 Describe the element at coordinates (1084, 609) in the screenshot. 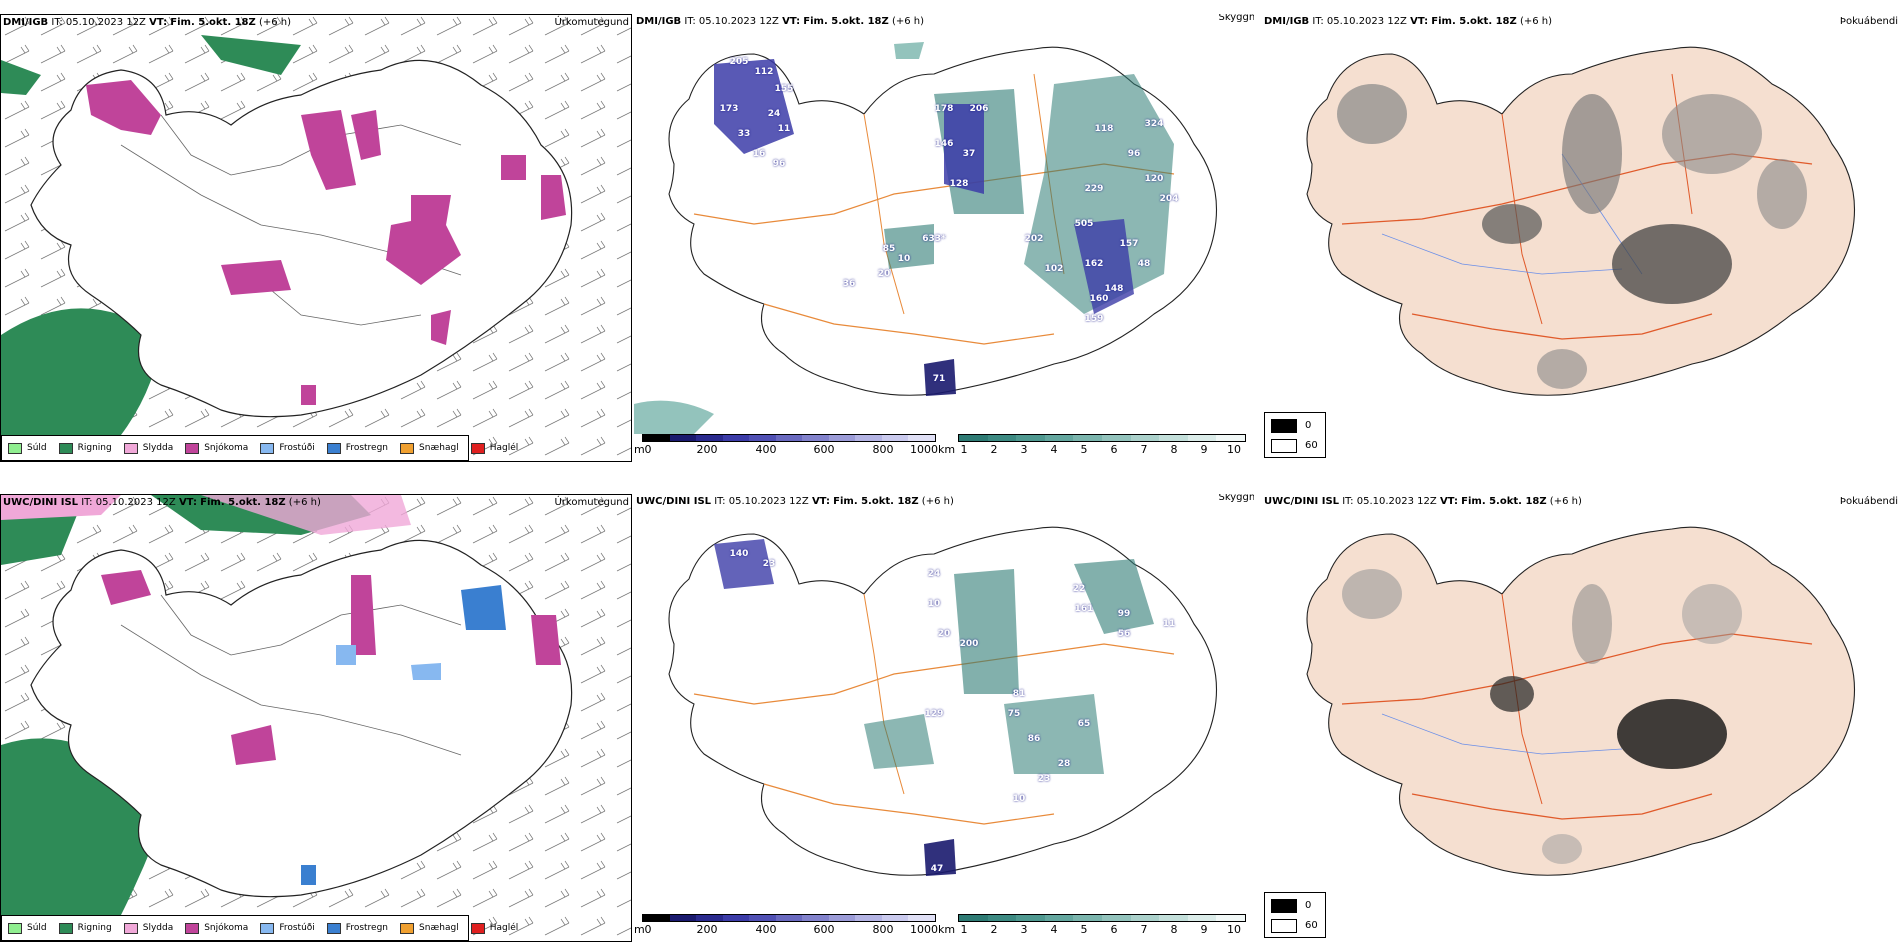

I see `cloud-base-value: 161` at that location.